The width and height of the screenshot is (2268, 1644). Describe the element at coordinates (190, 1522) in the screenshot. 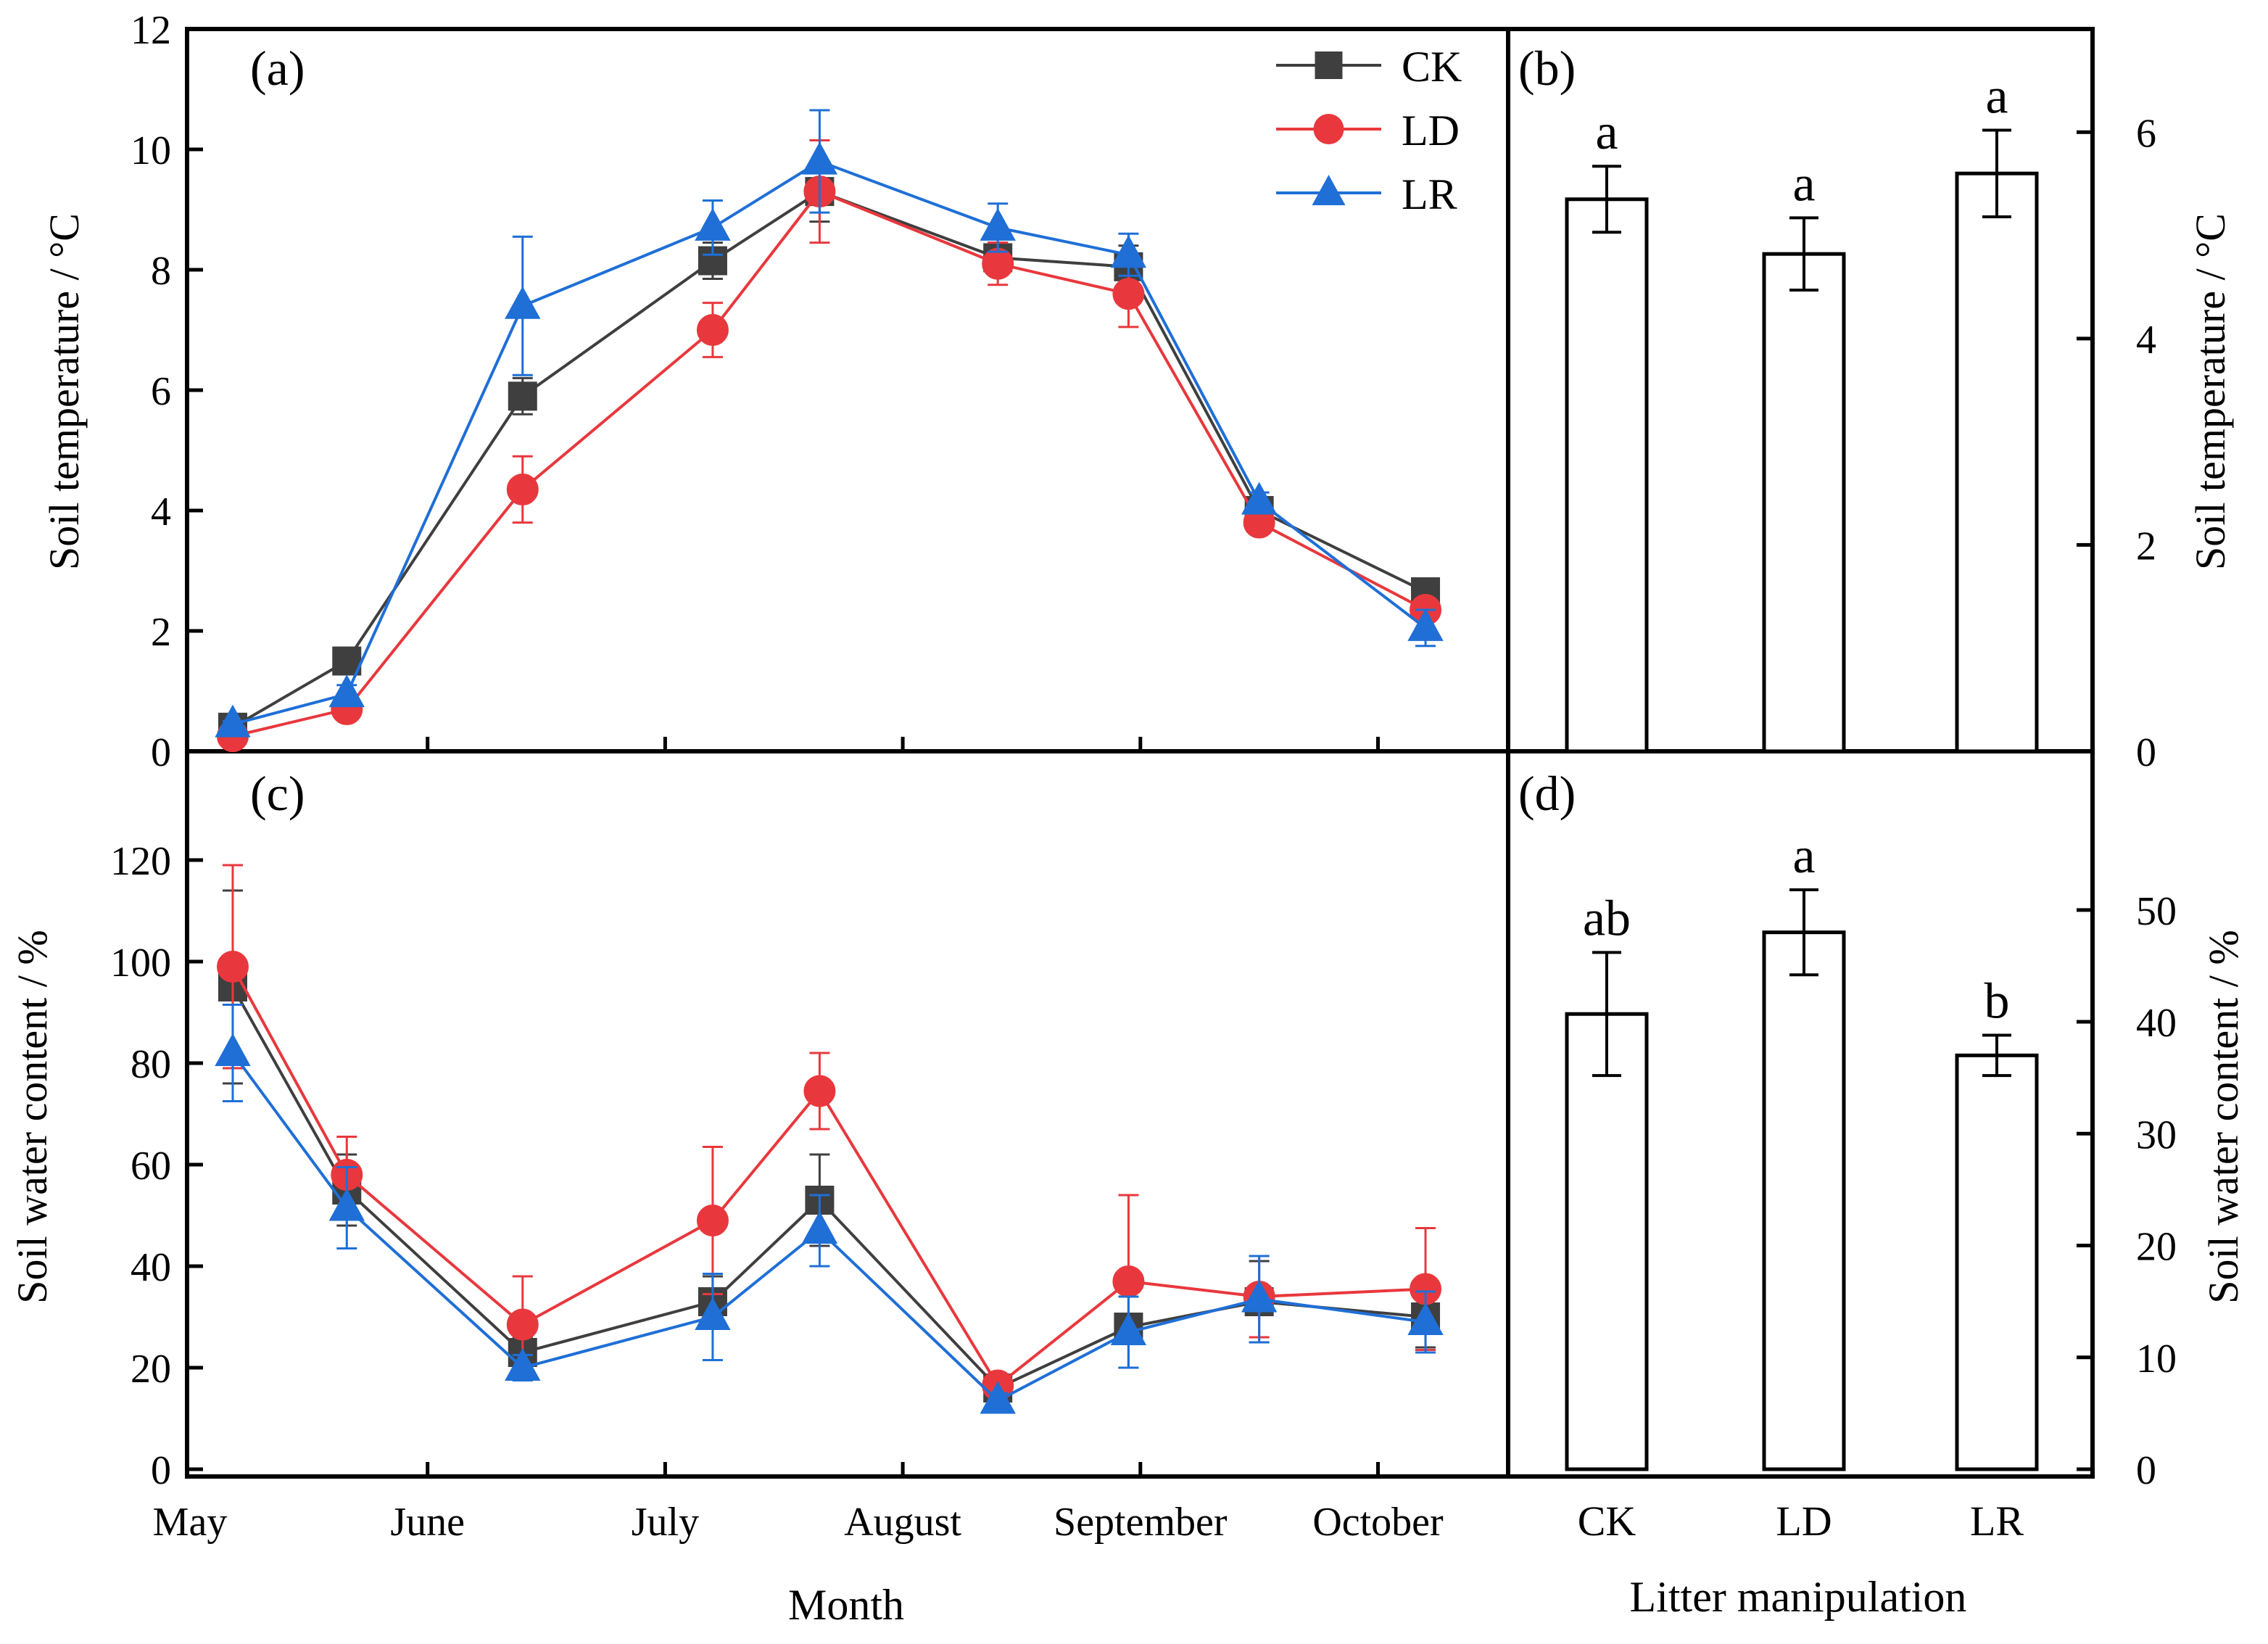

I see `month-tick-label: May` at that location.